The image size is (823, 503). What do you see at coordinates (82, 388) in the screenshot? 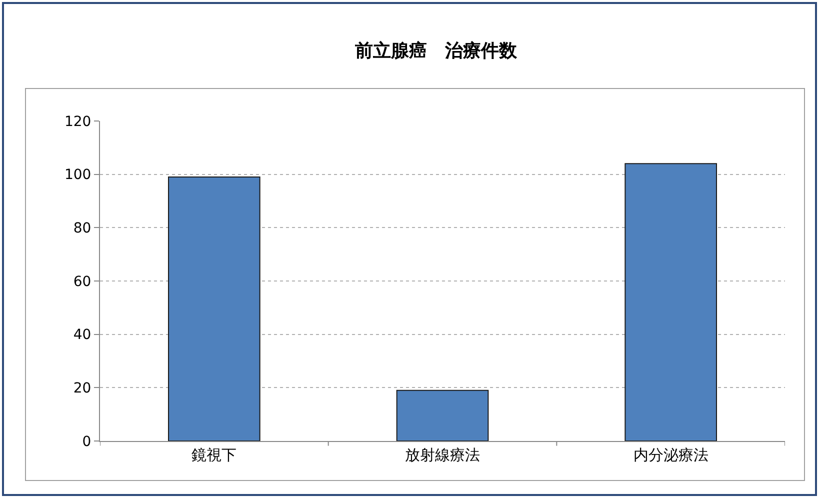
I see `y-tick-label: 20` at bounding box center [82, 388].